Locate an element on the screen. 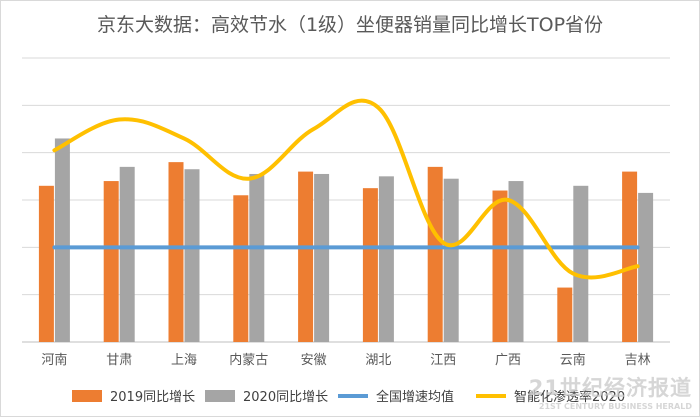  legend-item-2020: 2020同比增长 is located at coordinates (266, 395).